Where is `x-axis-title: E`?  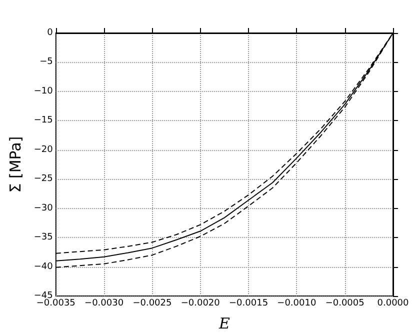 x-axis-title: E is located at coordinates (224, 323).